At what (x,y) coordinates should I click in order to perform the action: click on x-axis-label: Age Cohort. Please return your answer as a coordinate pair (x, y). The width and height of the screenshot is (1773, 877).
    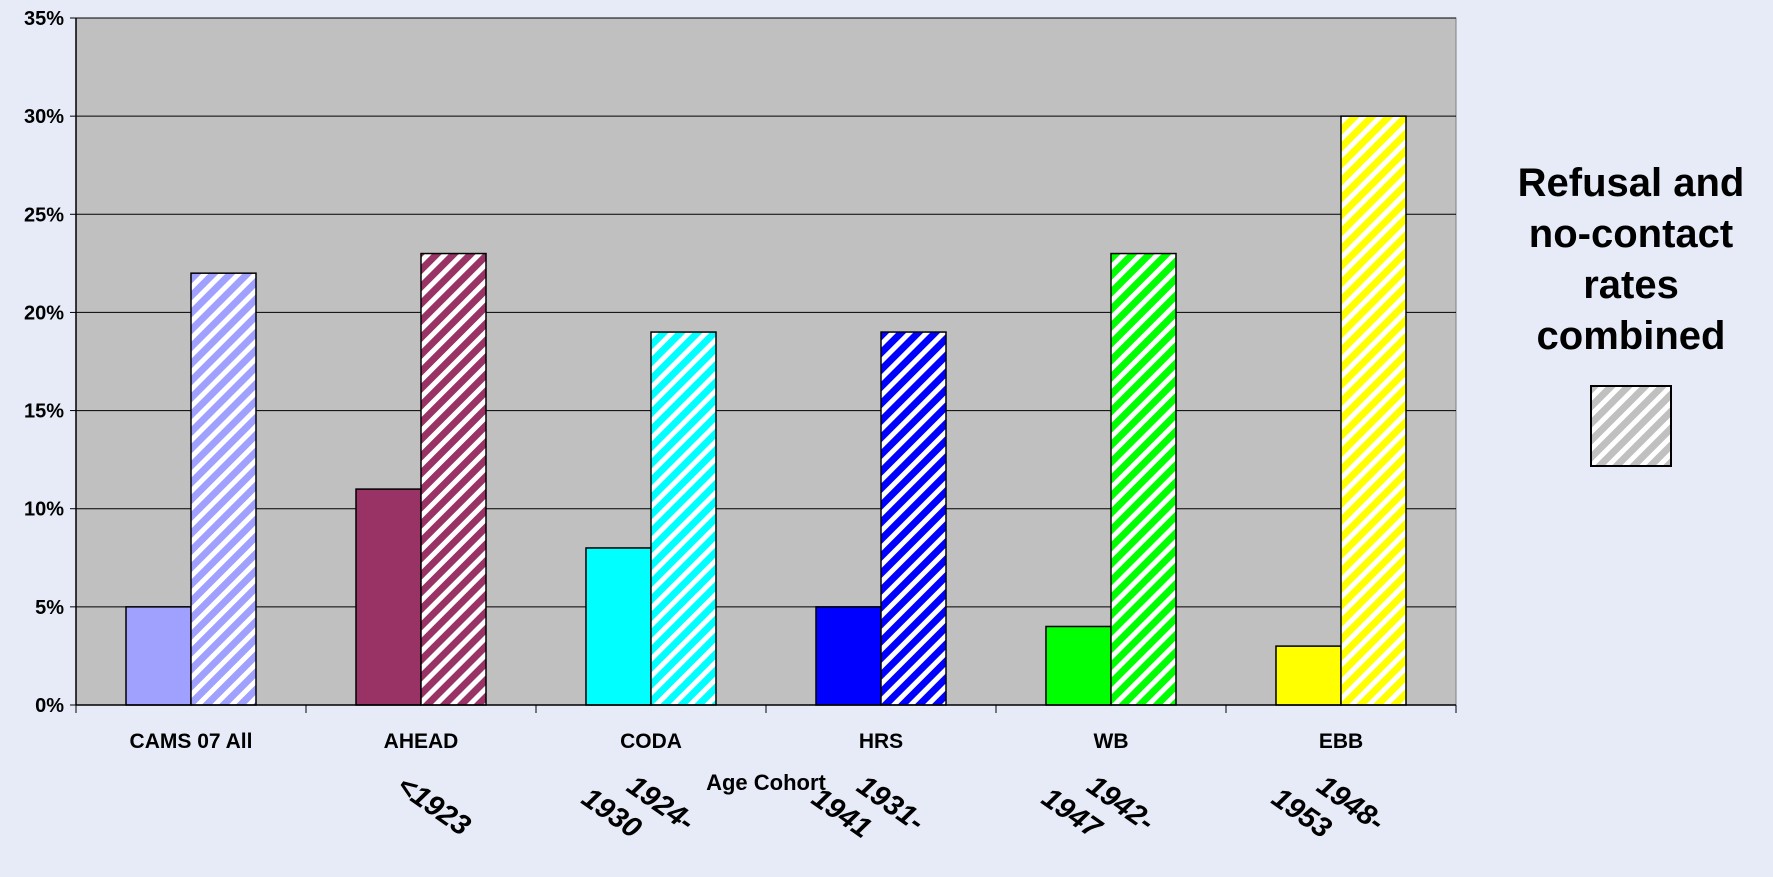
    Looking at the image, I should click on (766, 782).